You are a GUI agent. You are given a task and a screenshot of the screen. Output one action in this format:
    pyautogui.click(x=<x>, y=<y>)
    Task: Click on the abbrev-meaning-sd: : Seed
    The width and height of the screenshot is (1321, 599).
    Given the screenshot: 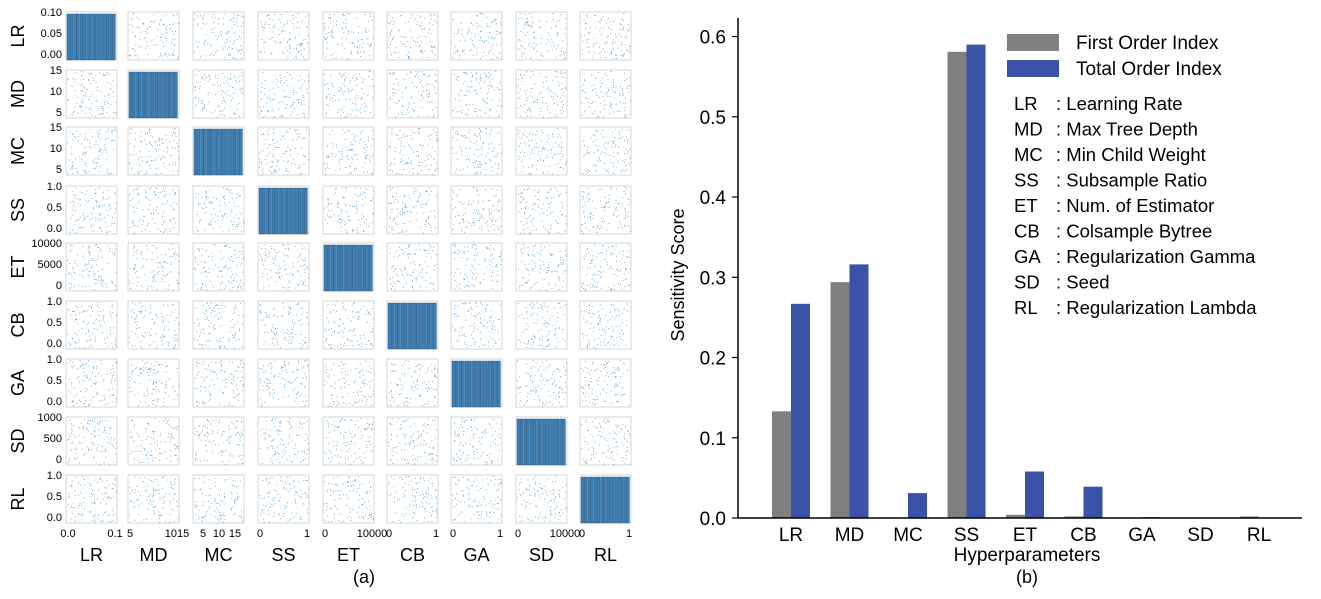 What is the action you would take?
    pyautogui.click(x=1083, y=282)
    